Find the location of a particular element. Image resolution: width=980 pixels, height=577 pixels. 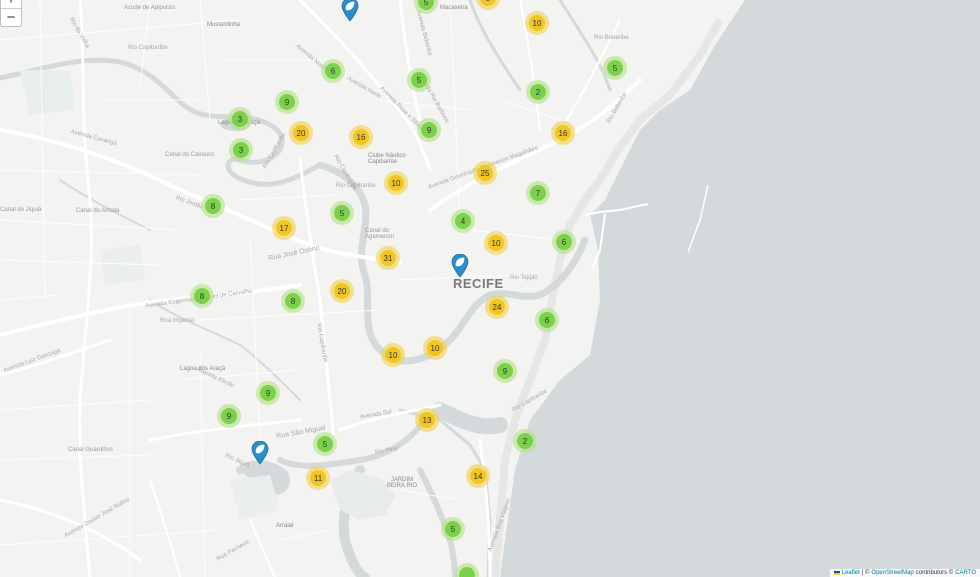

carto-link: CARTO is located at coordinates (965, 573).